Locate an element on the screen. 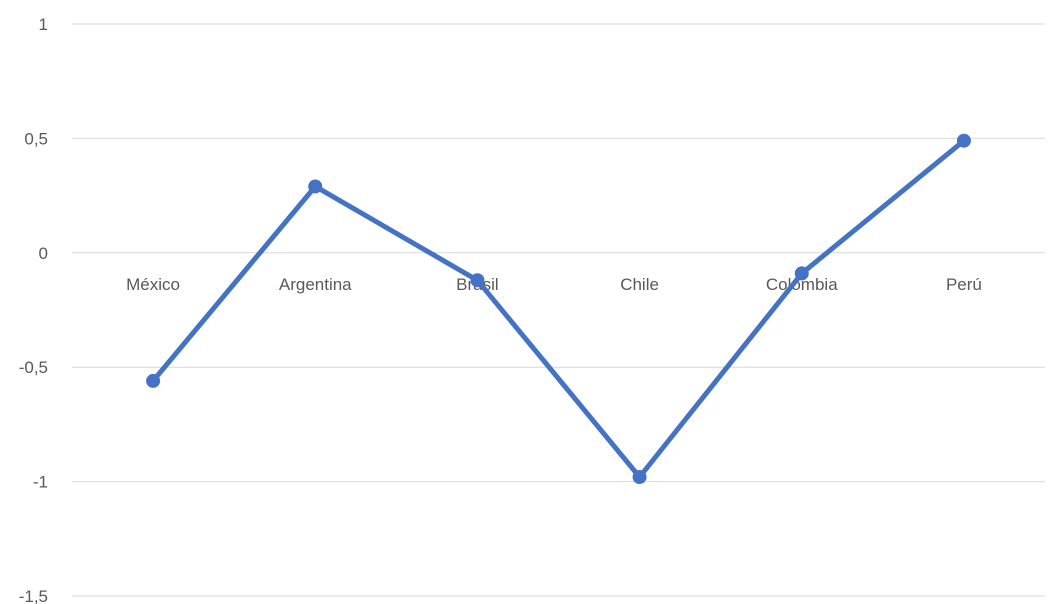  category-label: Perú is located at coordinates (964, 284).